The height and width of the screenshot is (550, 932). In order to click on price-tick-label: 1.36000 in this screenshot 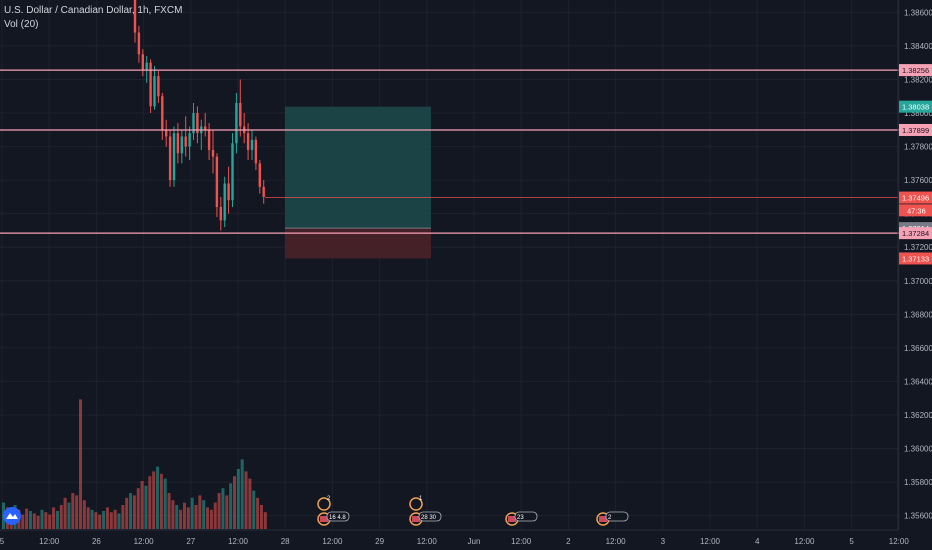, I will do `click(918, 449)`.